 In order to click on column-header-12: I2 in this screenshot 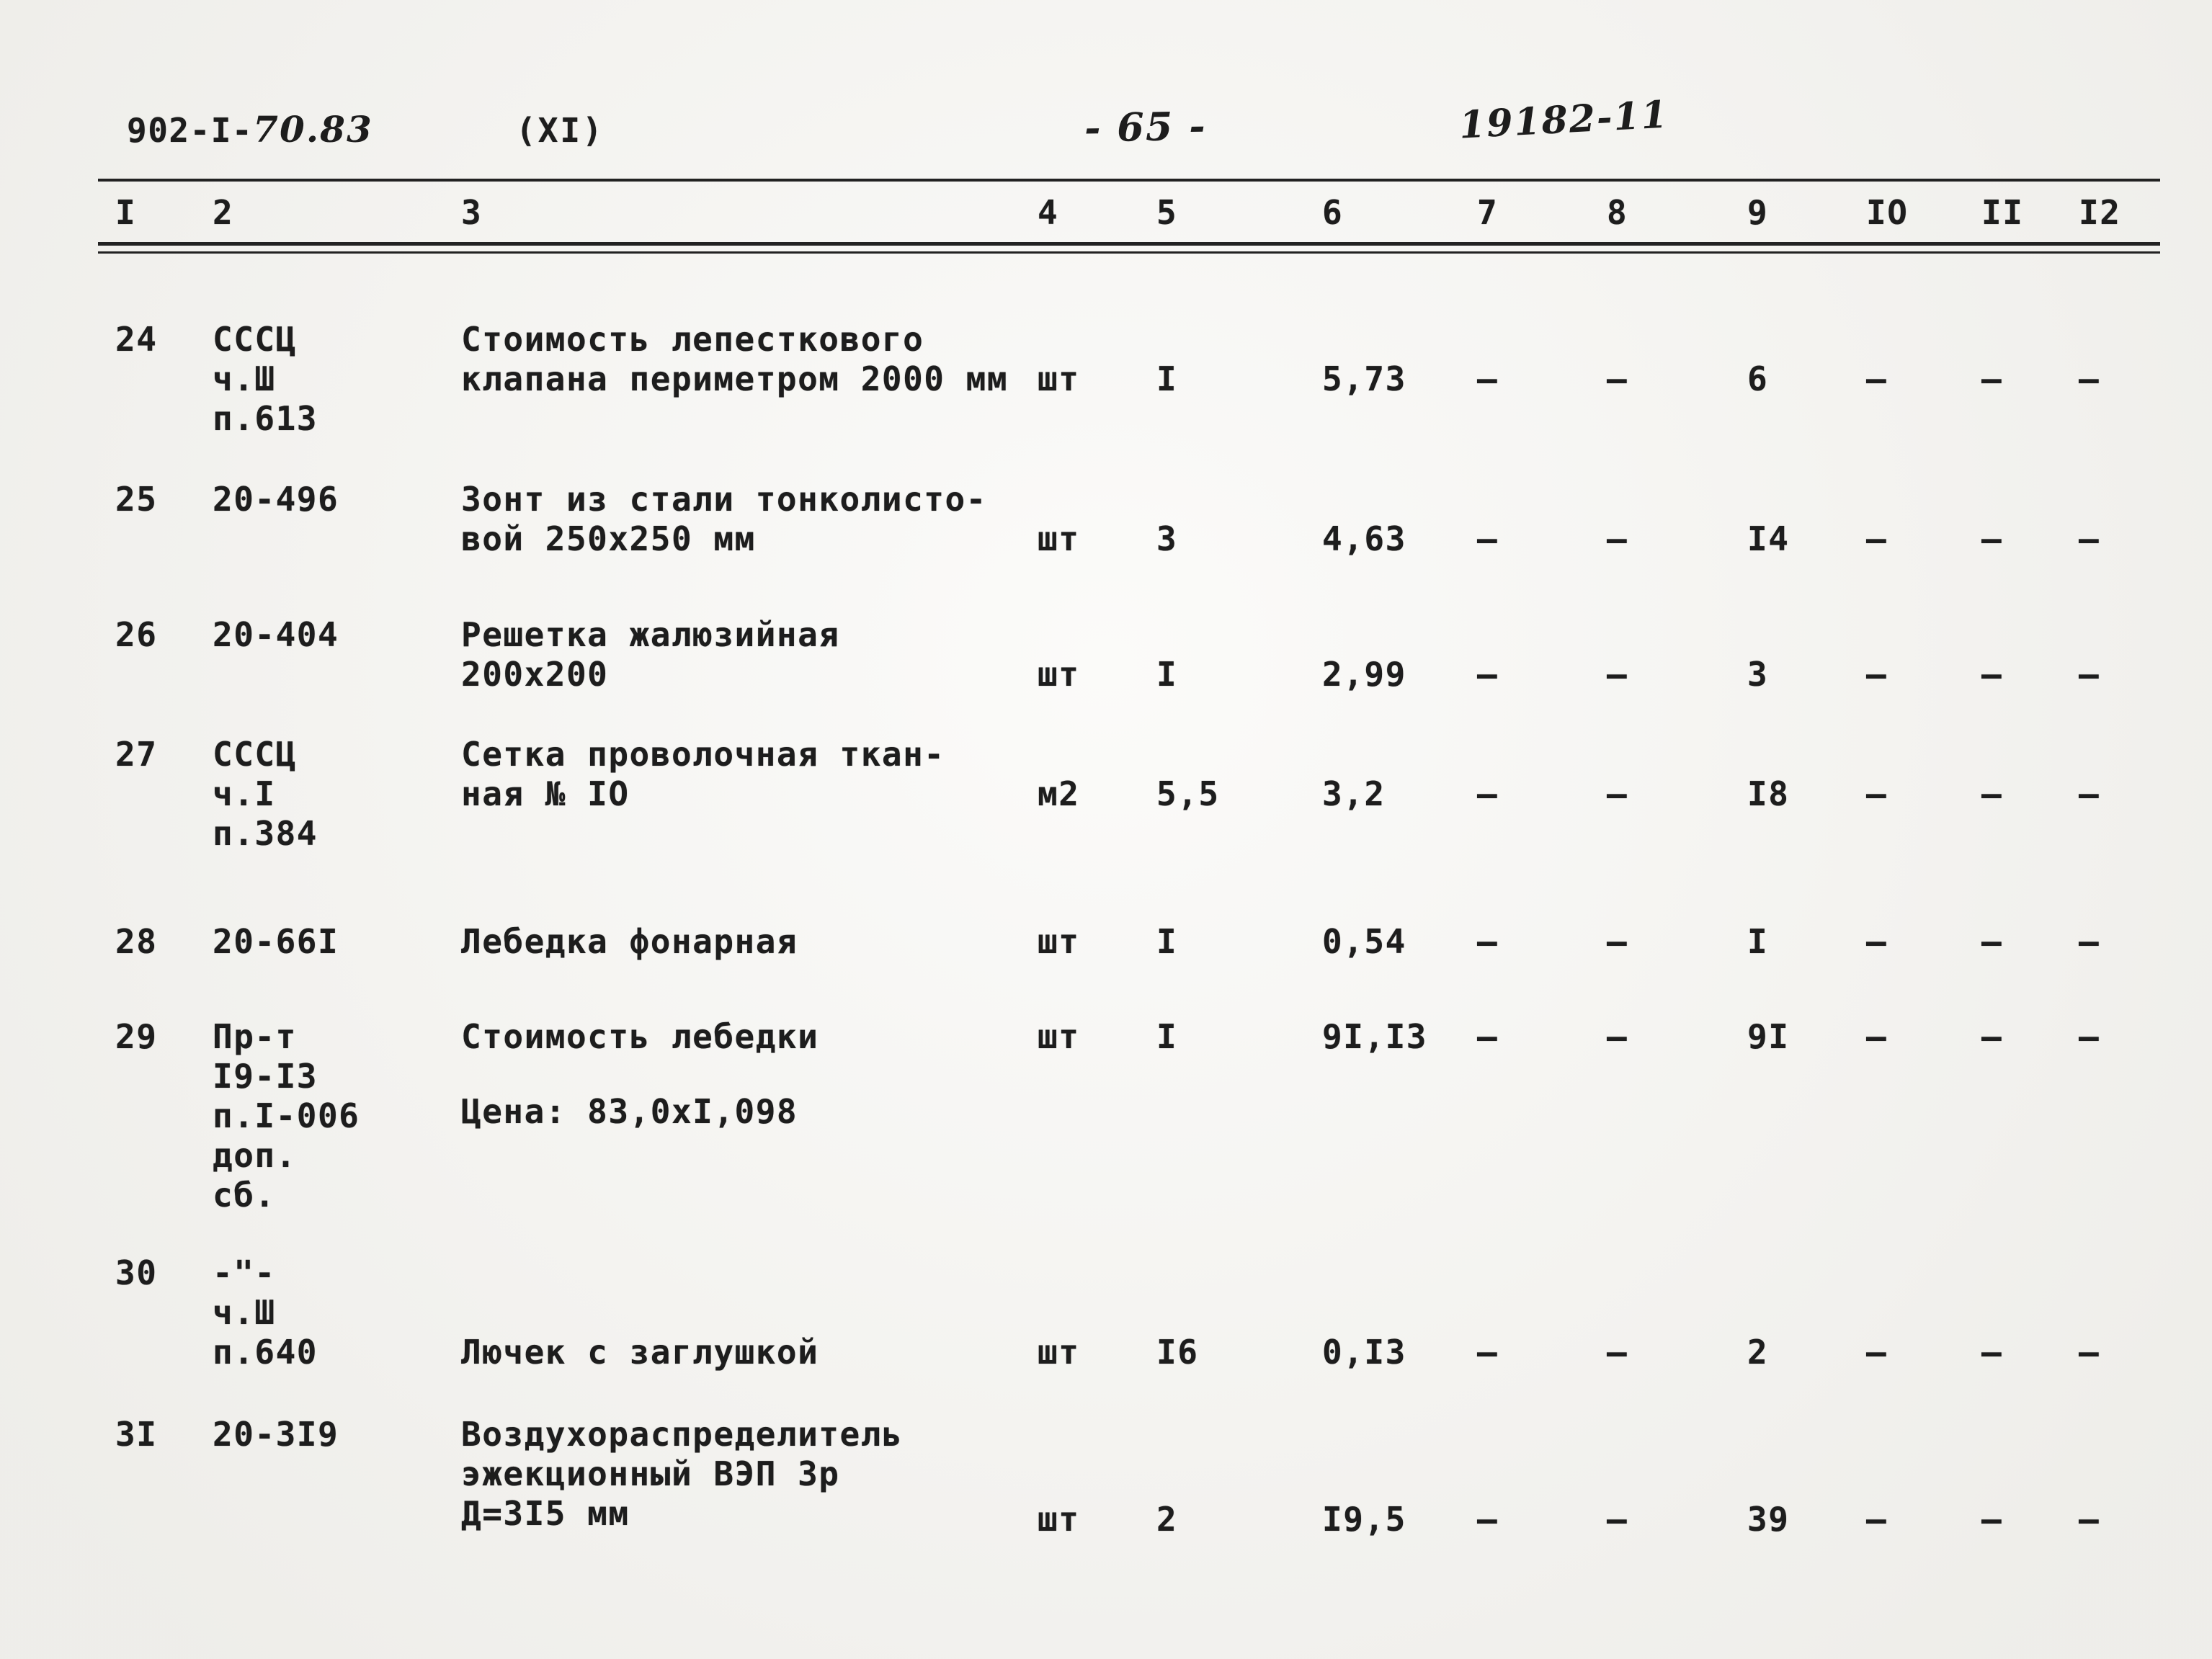, I will do `click(2100, 212)`.